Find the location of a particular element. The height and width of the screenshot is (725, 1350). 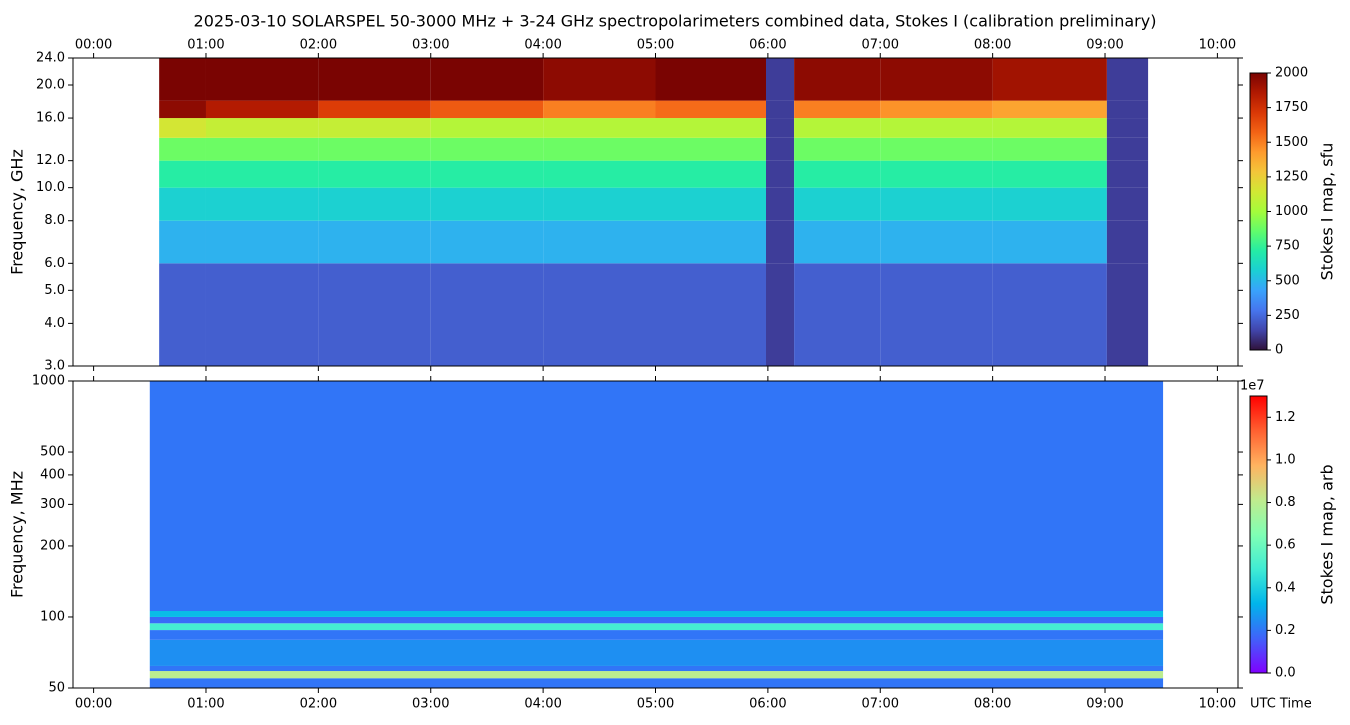

y-tick-label: 16.0 is located at coordinates (50, 118).